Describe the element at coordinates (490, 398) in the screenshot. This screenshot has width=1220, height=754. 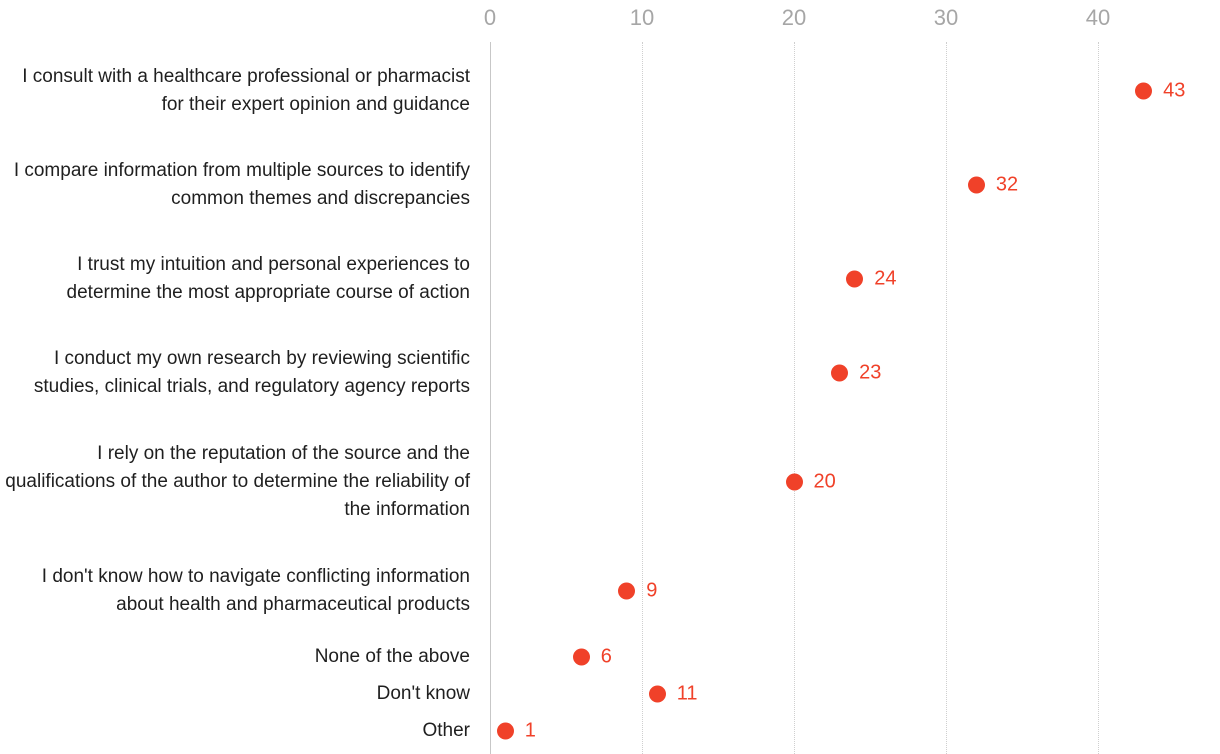
I see `y-axis-line` at that location.